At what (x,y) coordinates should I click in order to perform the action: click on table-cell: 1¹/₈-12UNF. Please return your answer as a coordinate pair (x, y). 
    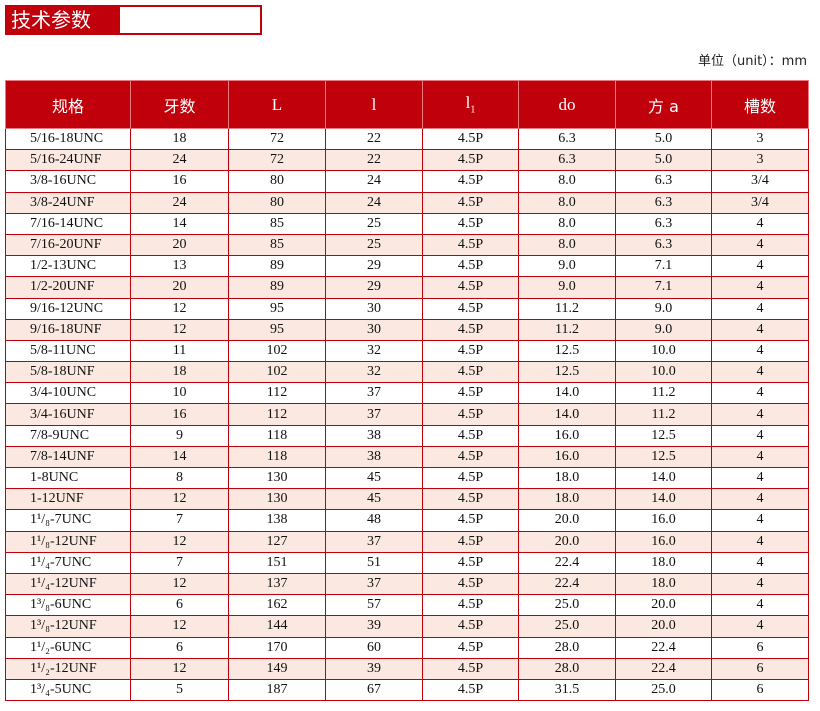
    Looking at the image, I should click on (68, 542).